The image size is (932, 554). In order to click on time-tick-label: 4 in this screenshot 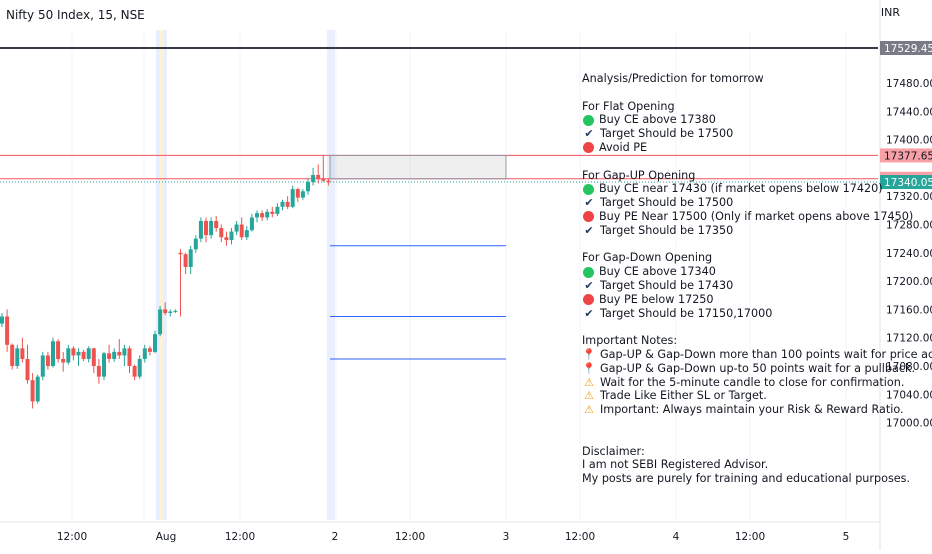, I will do `click(676, 537)`.